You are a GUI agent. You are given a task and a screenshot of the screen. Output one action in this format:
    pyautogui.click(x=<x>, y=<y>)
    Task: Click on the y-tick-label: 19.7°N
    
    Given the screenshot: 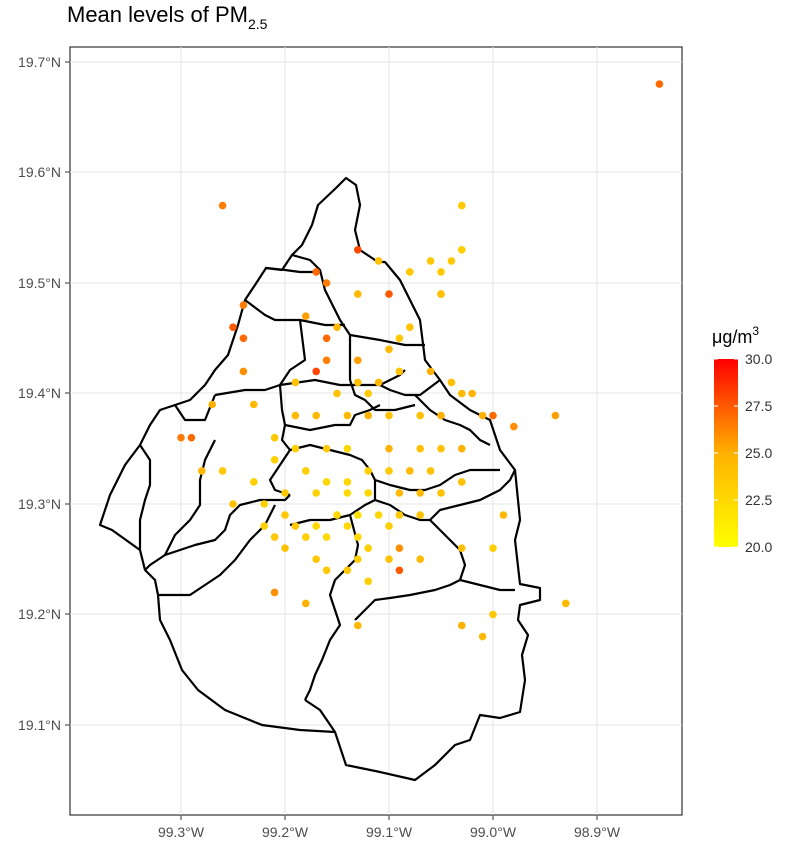 What is the action you would take?
    pyautogui.click(x=39, y=62)
    